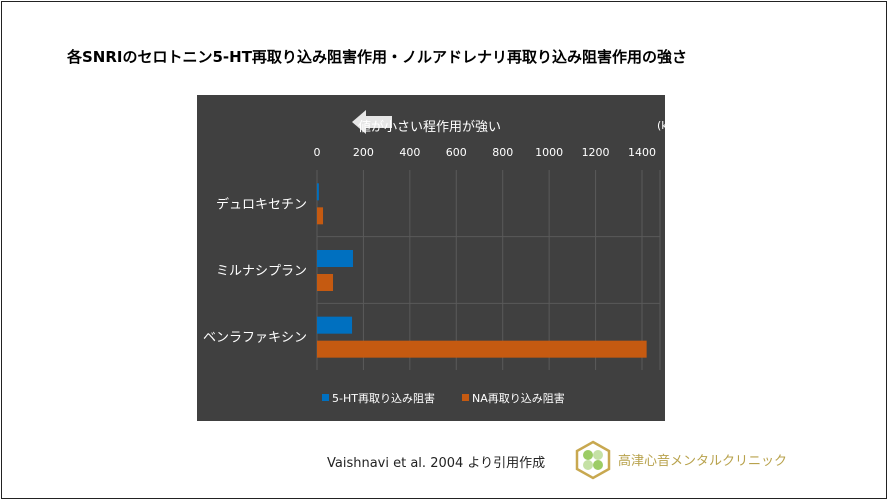  What do you see at coordinates (436, 463) in the screenshot?
I see `source-citation: Vaishnavi et al. 2004 より引用作成` at bounding box center [436, 463].